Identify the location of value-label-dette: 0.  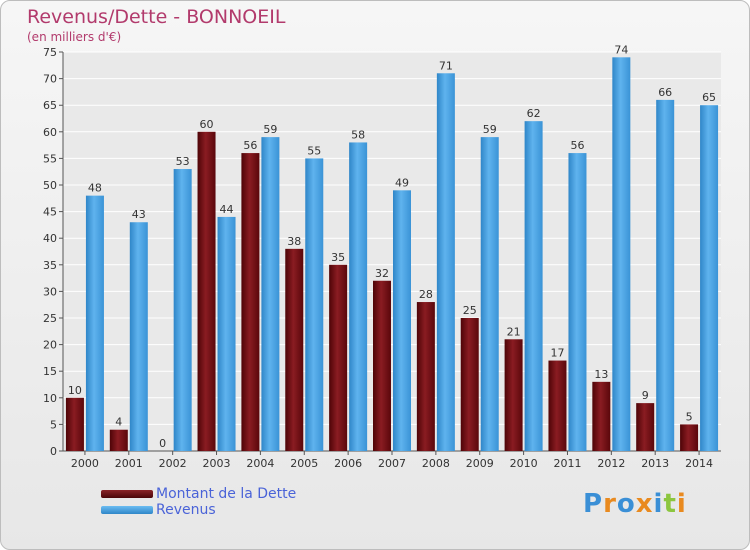
(162, 443).